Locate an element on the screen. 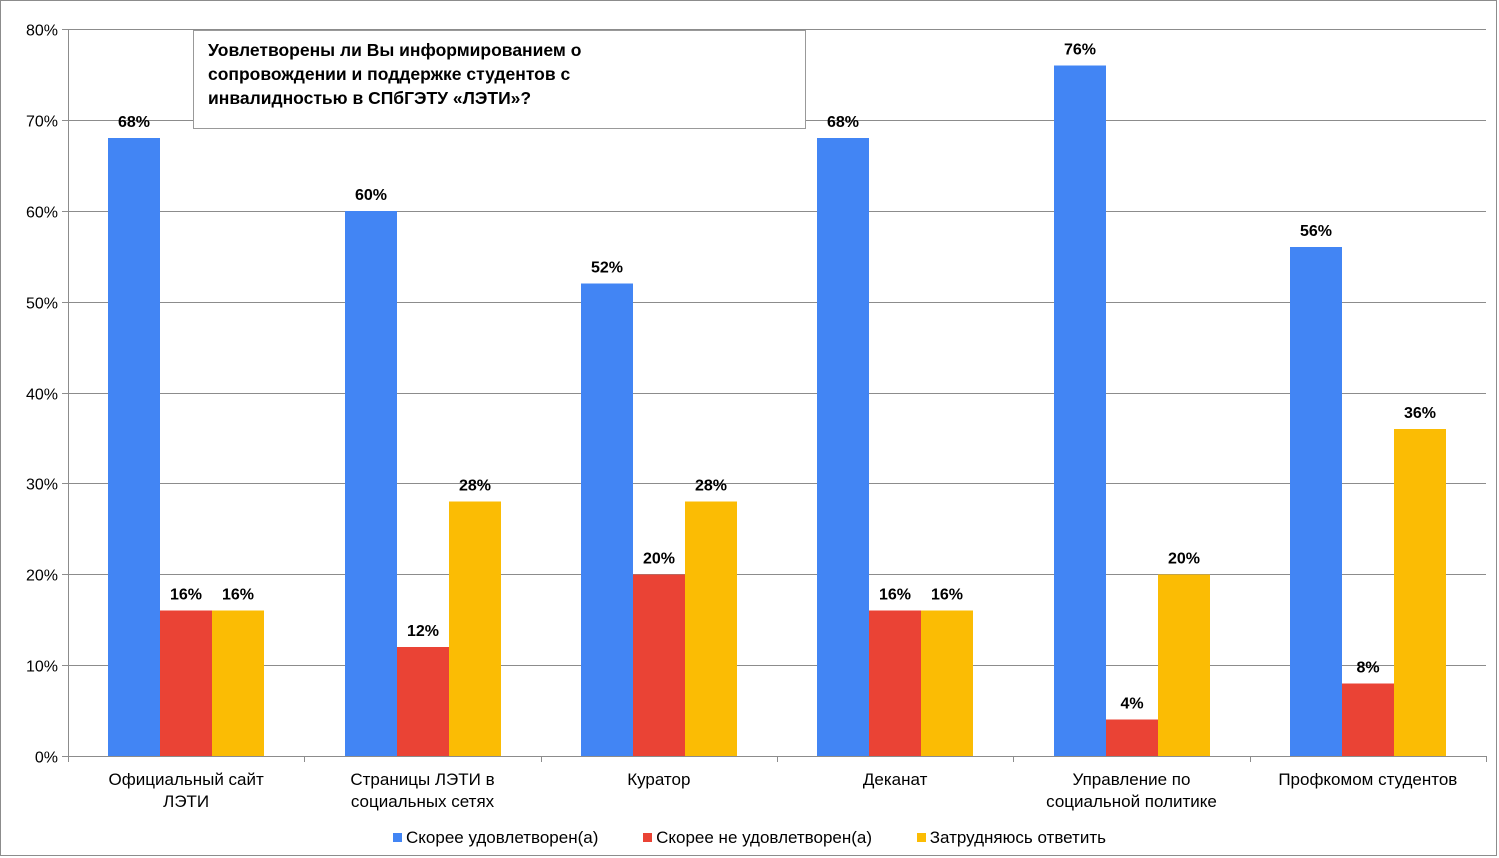  legend-item-satisfied: Скорее удовлетворен(а) is located at coordinates (495, 838).